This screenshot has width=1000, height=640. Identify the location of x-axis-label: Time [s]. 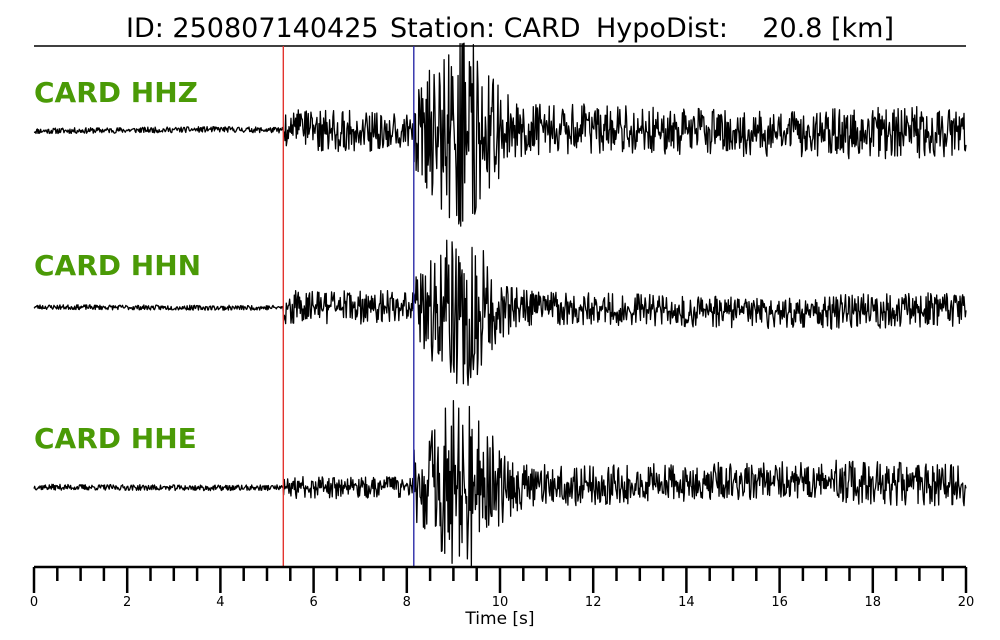
(499, 619).